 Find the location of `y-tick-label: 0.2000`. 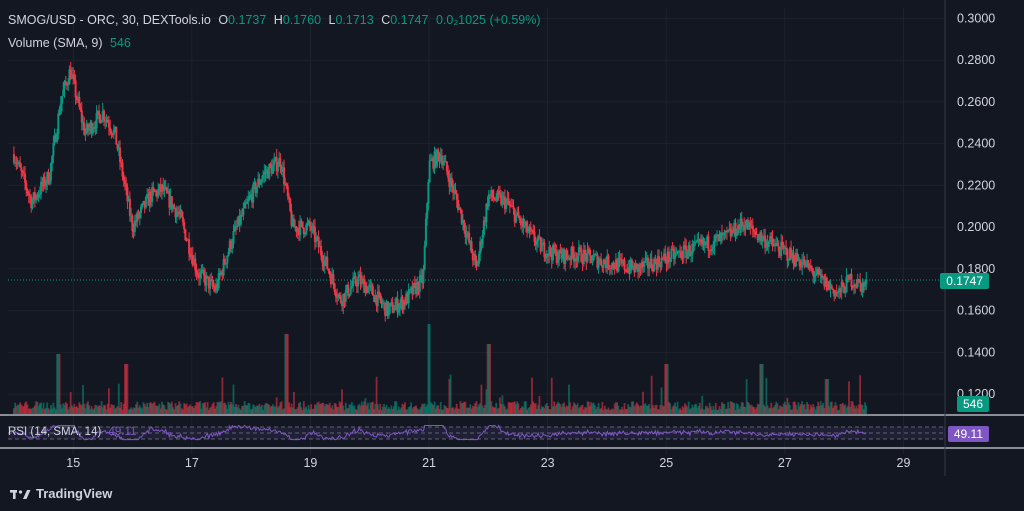

y-tick-label: 0.2000 is located at coordinates (976, 227).